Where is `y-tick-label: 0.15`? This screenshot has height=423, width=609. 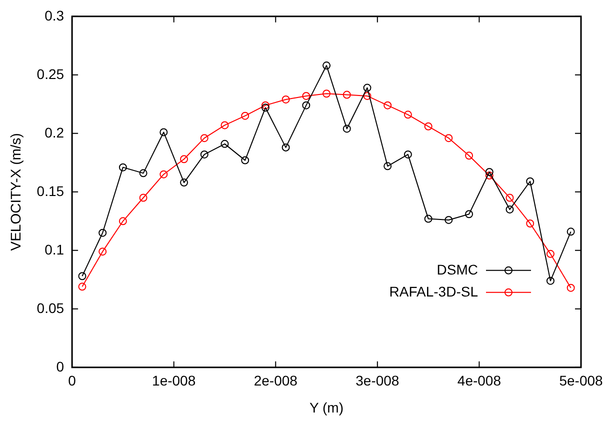
y-tick-label: 0.15 is located at coordinates (50, 190).